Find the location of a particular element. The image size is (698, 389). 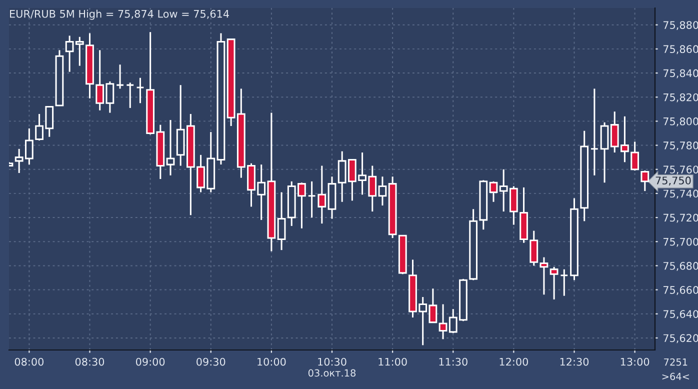

y-tick-label: 75,620 is located at coordinates (680, 339).